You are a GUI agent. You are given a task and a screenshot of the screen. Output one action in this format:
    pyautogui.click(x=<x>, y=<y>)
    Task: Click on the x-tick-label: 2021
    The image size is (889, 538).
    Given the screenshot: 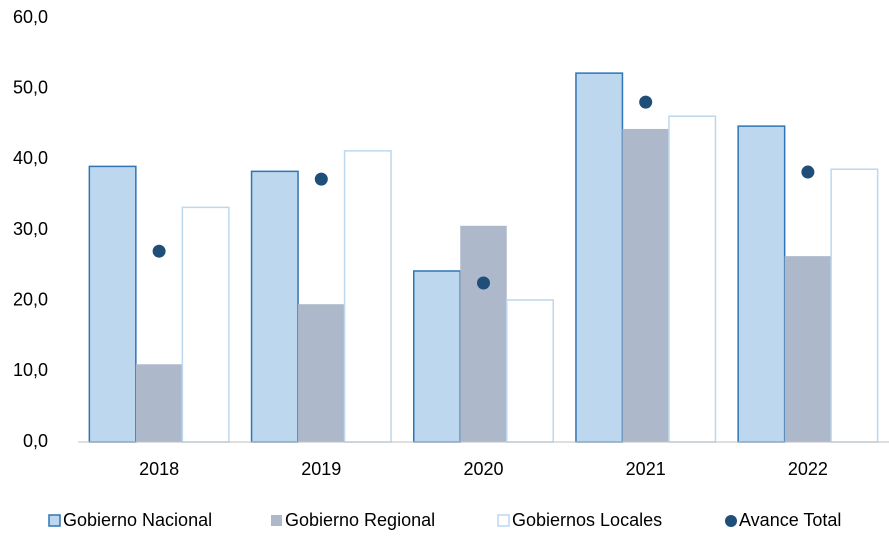 What is the action you would take?
    pyautogui.click(x=646, y=469)
    